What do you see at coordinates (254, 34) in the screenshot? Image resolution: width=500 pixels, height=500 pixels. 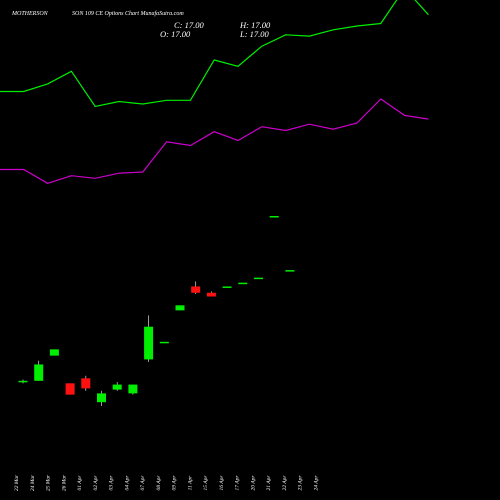 I see `low-value: L: 17.00` at bounding box center [254, 34].